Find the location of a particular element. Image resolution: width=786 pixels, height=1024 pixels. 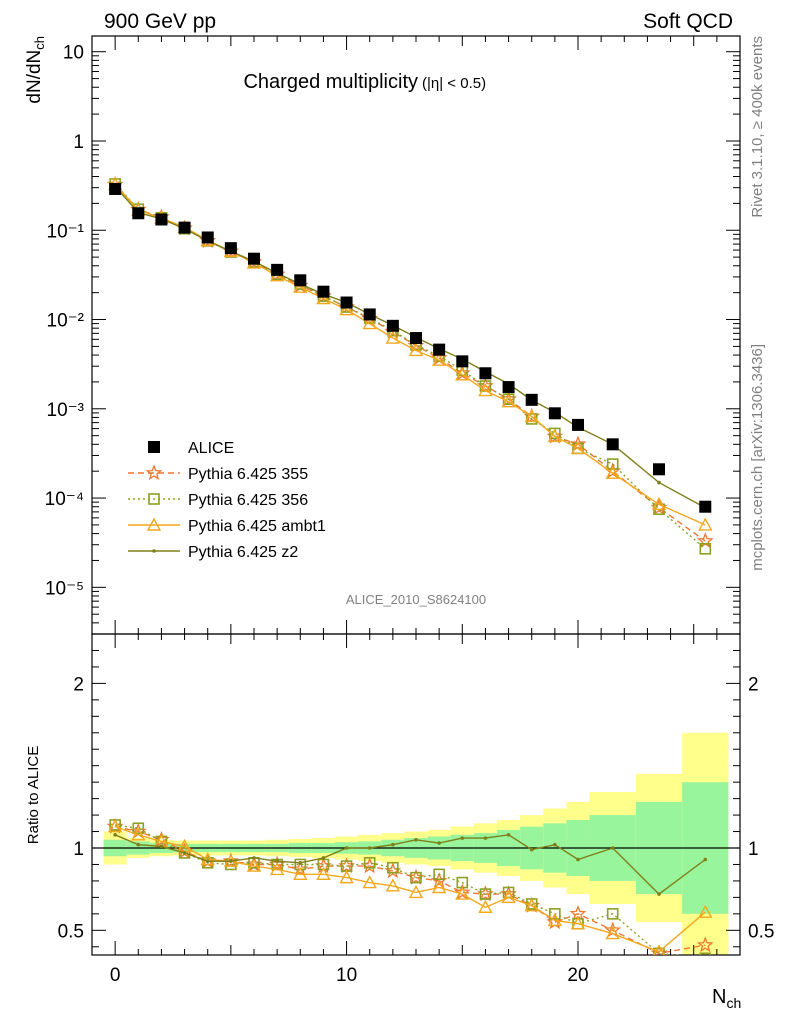

legend-entry: Pythia 6.425 355 is located at coordinates (218, 473).